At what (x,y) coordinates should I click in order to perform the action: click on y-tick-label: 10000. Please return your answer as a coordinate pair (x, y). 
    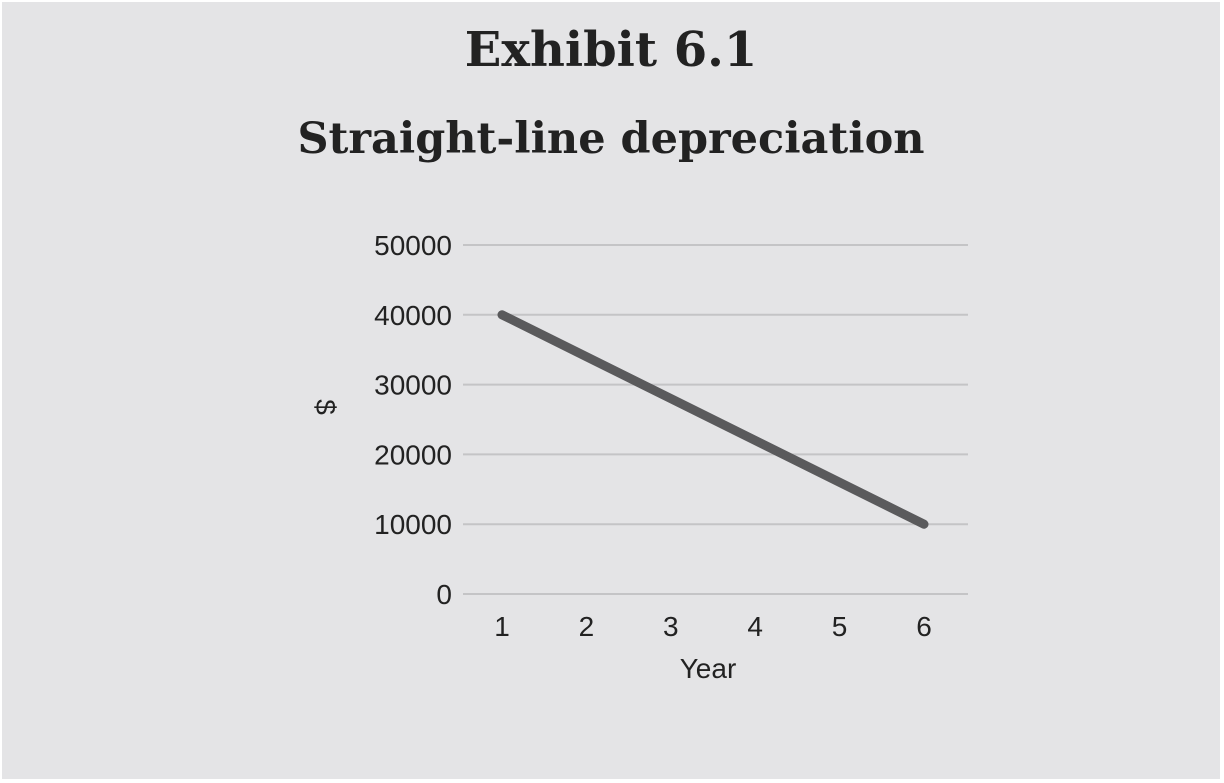
    Looking at the image, I should click on (413, 524).